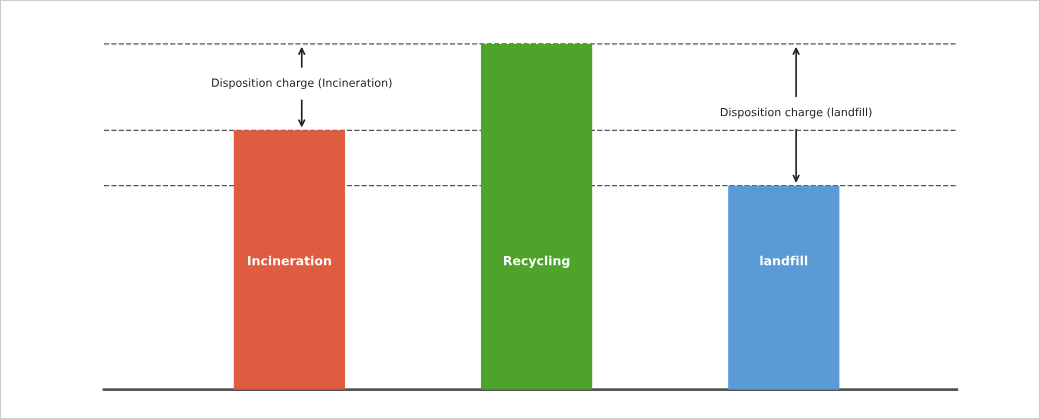  What do you see at coordinates (289, 260) in the screenshot?
I see `x-tick-label: Incineration` at bounding box center [289, 260].